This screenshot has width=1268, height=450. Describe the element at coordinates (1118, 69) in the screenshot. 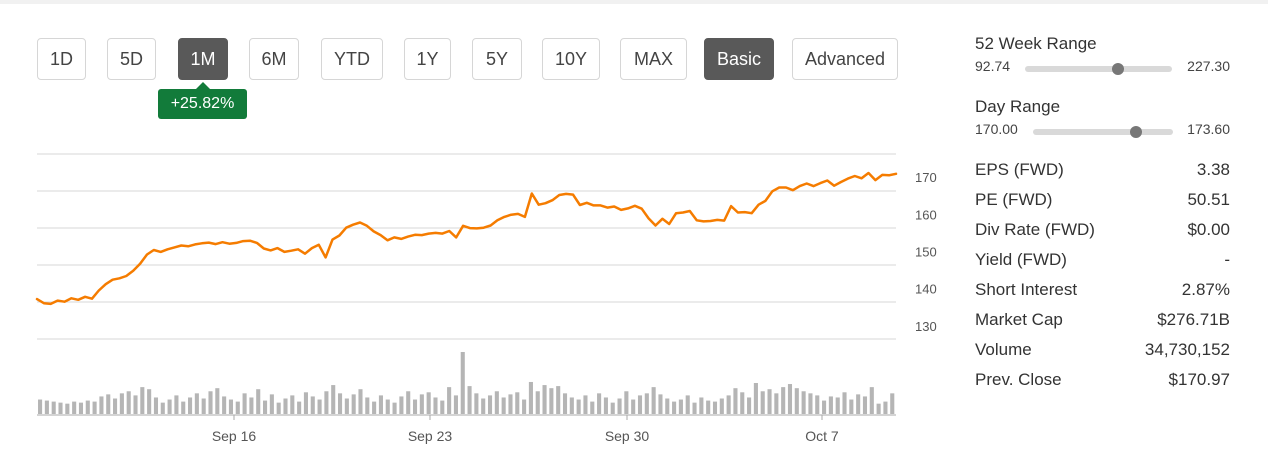

I see `week52-range-marker` at that location.